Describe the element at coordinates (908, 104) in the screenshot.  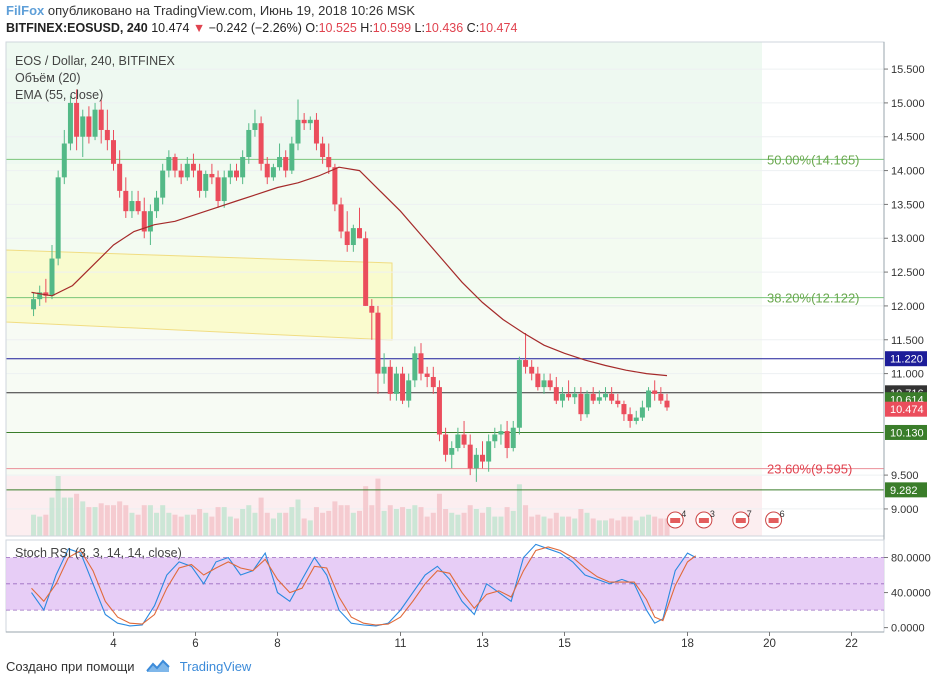
I see `y-tick-label: 15.000` at that location.